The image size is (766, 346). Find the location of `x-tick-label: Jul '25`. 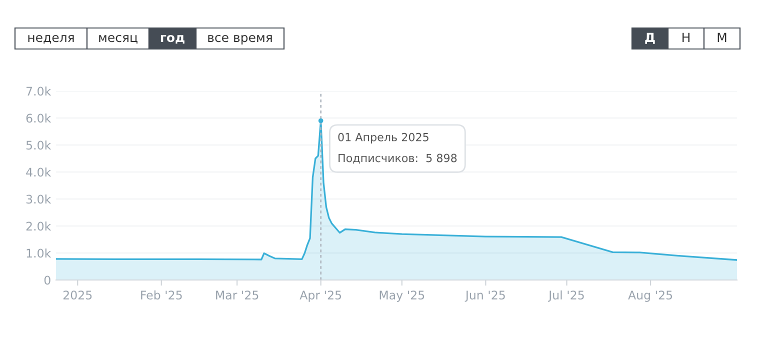

x-tick-label: Jul '25 is located at coordinates (566, 296).